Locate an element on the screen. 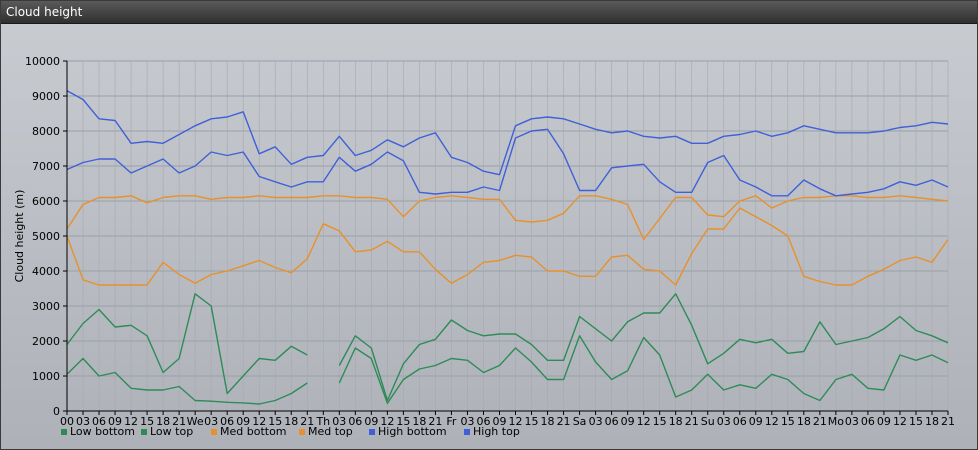 Image resolution: width=978 pixels, height=450 pixels. y-tick-label: 6000 is located at coordinates (46, 201).